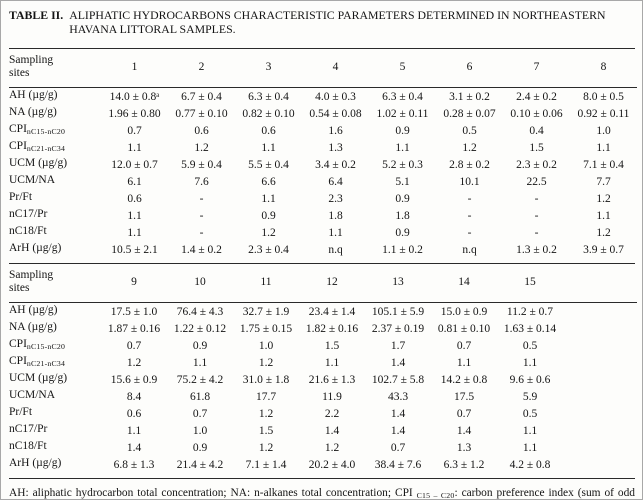 The image size is (643, 500). Describe the element at coordinates (35, 248) in the screenshot. I see `parameter-name: ArH (µg/g)` at that location.